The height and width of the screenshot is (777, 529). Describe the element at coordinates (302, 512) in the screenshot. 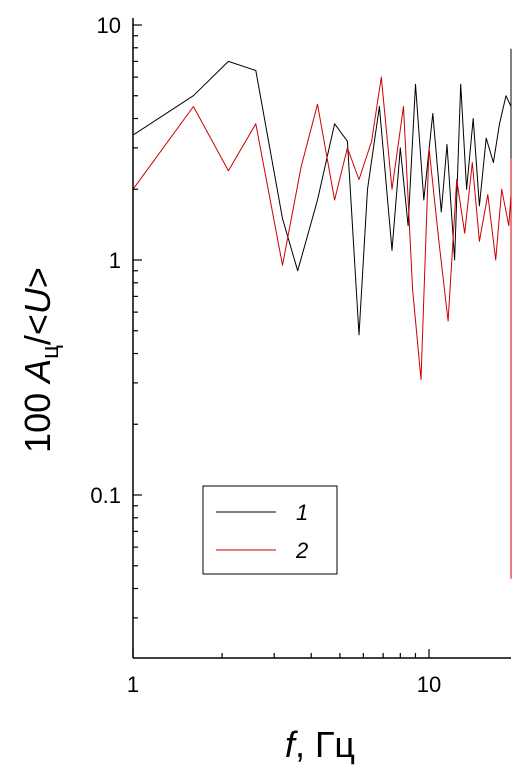

I see `legend-label-1: 1` at that location.